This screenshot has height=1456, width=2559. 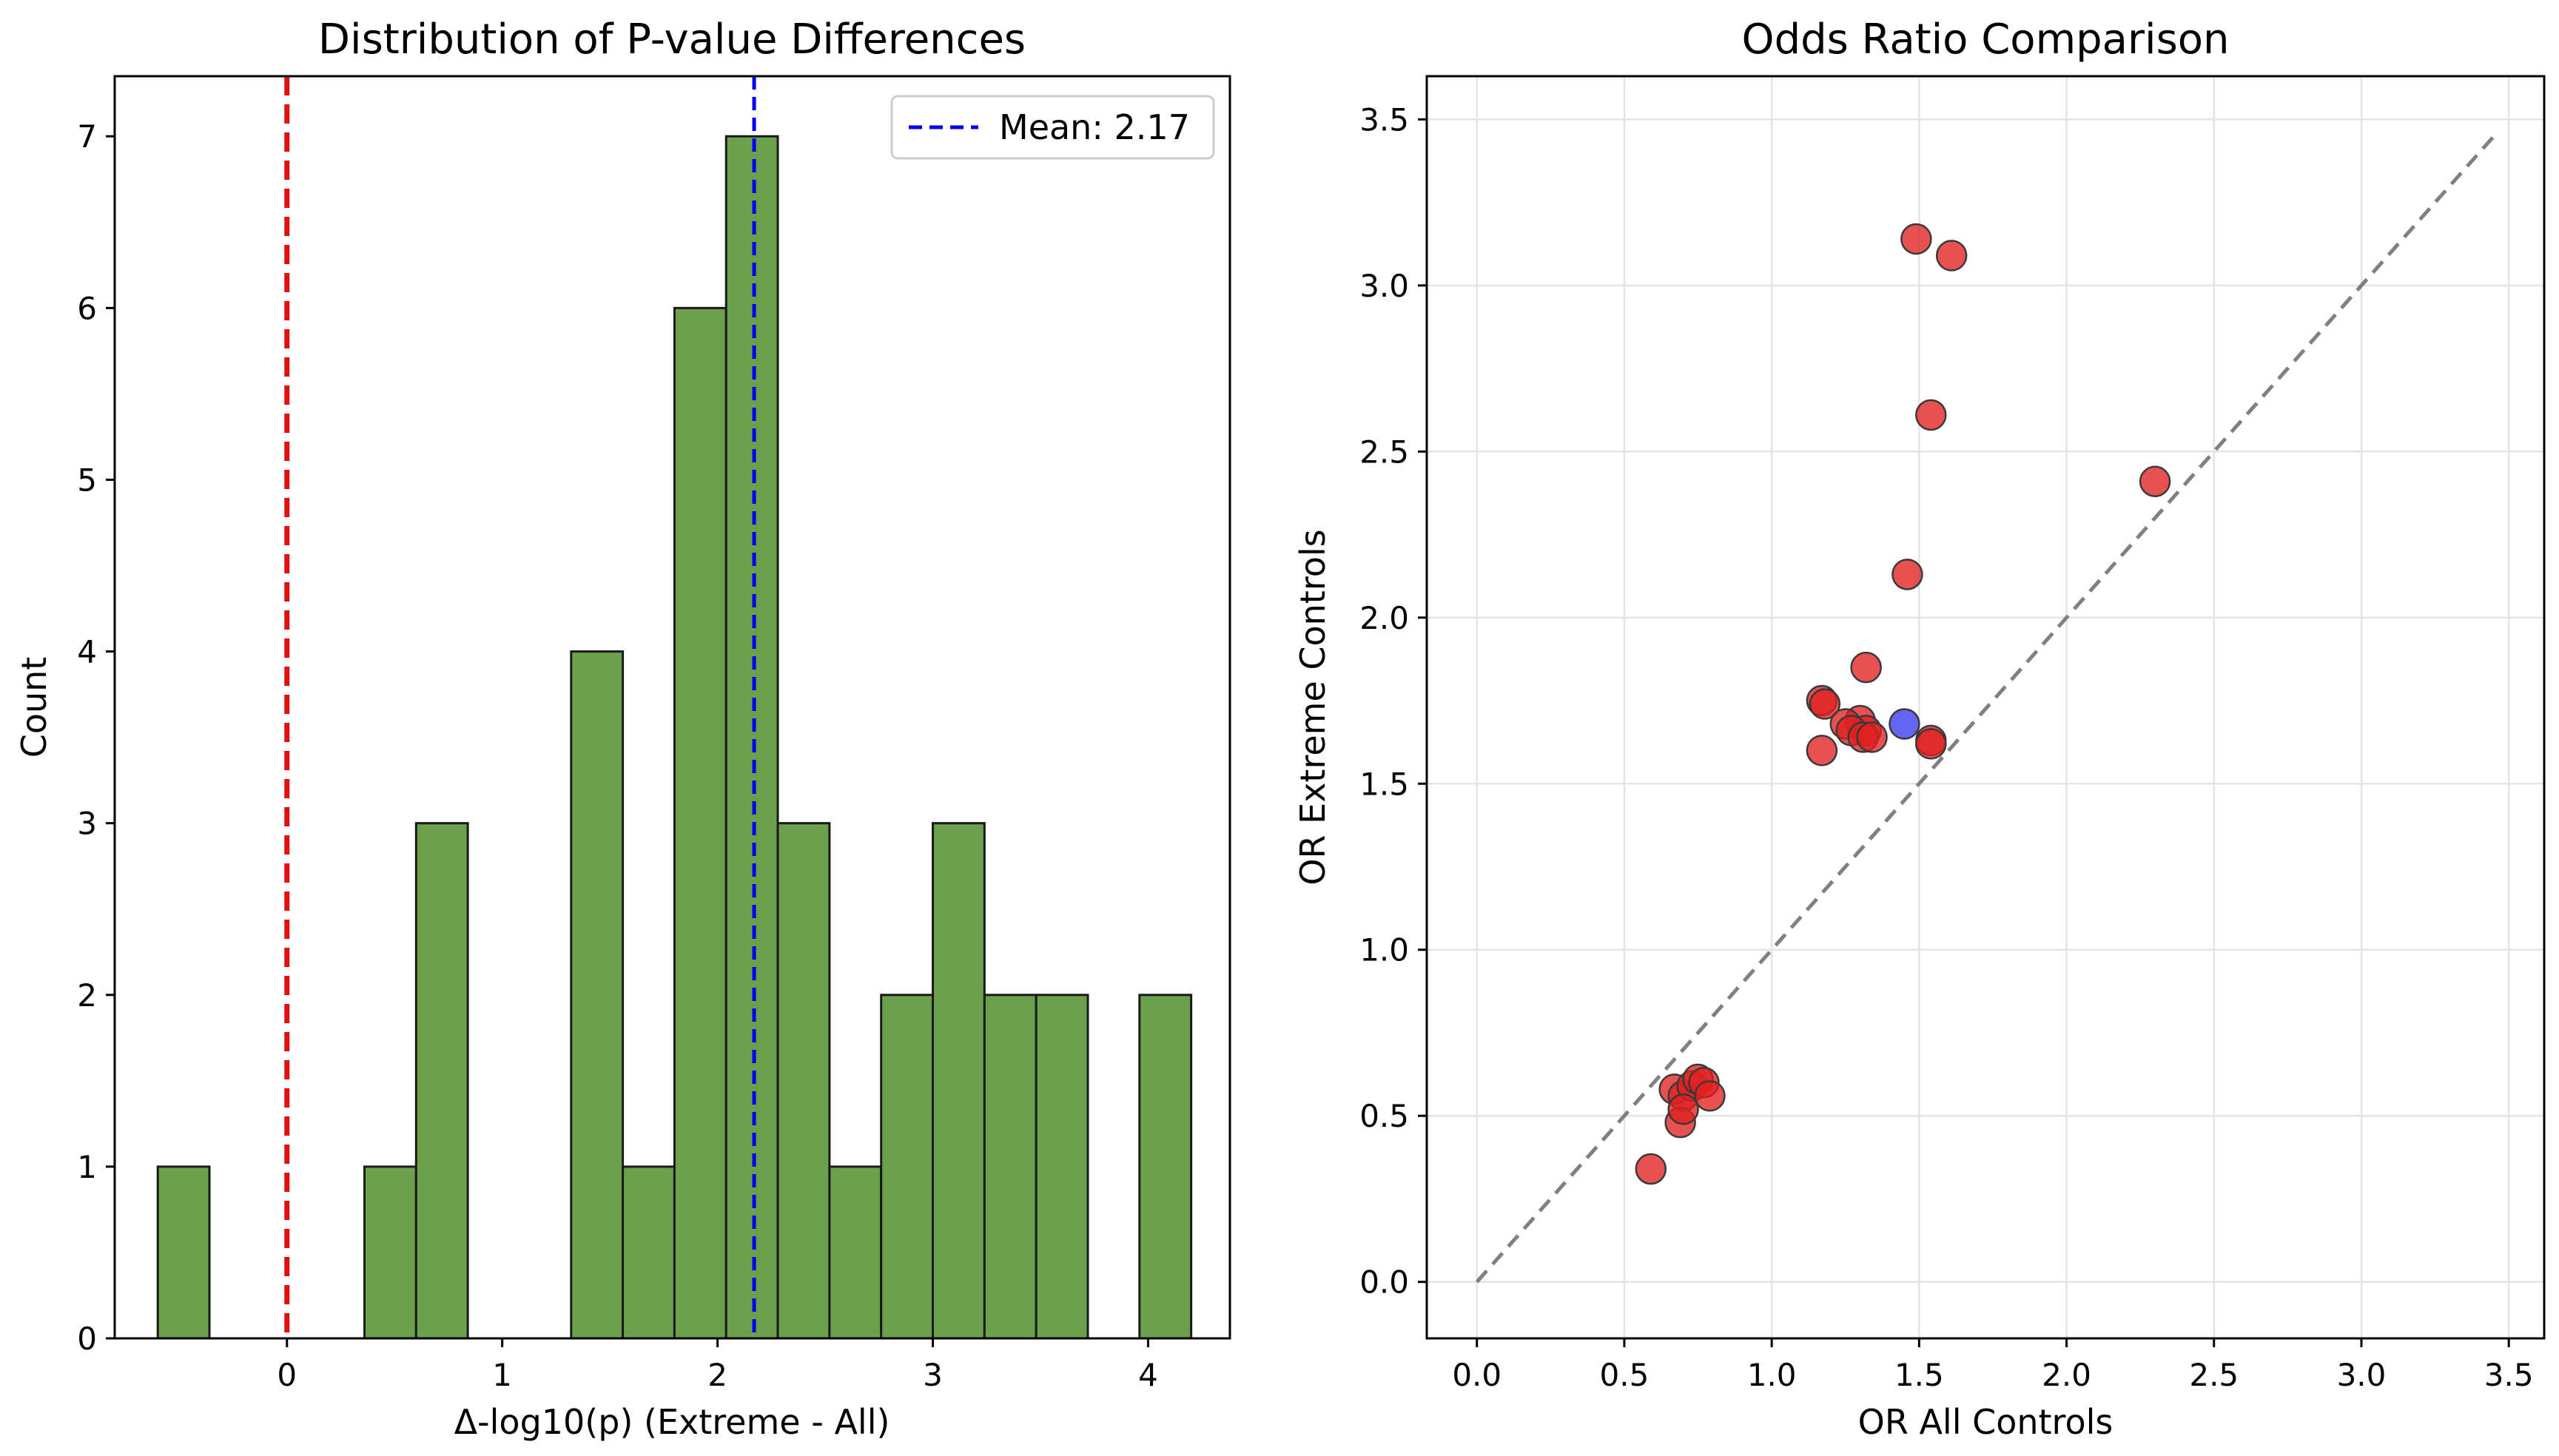 What do you see at coordinates (1384, 1283) in the screenshot?
I see `scatter-y-tick-label: 0.0` at bounding box center [1384, 1283].